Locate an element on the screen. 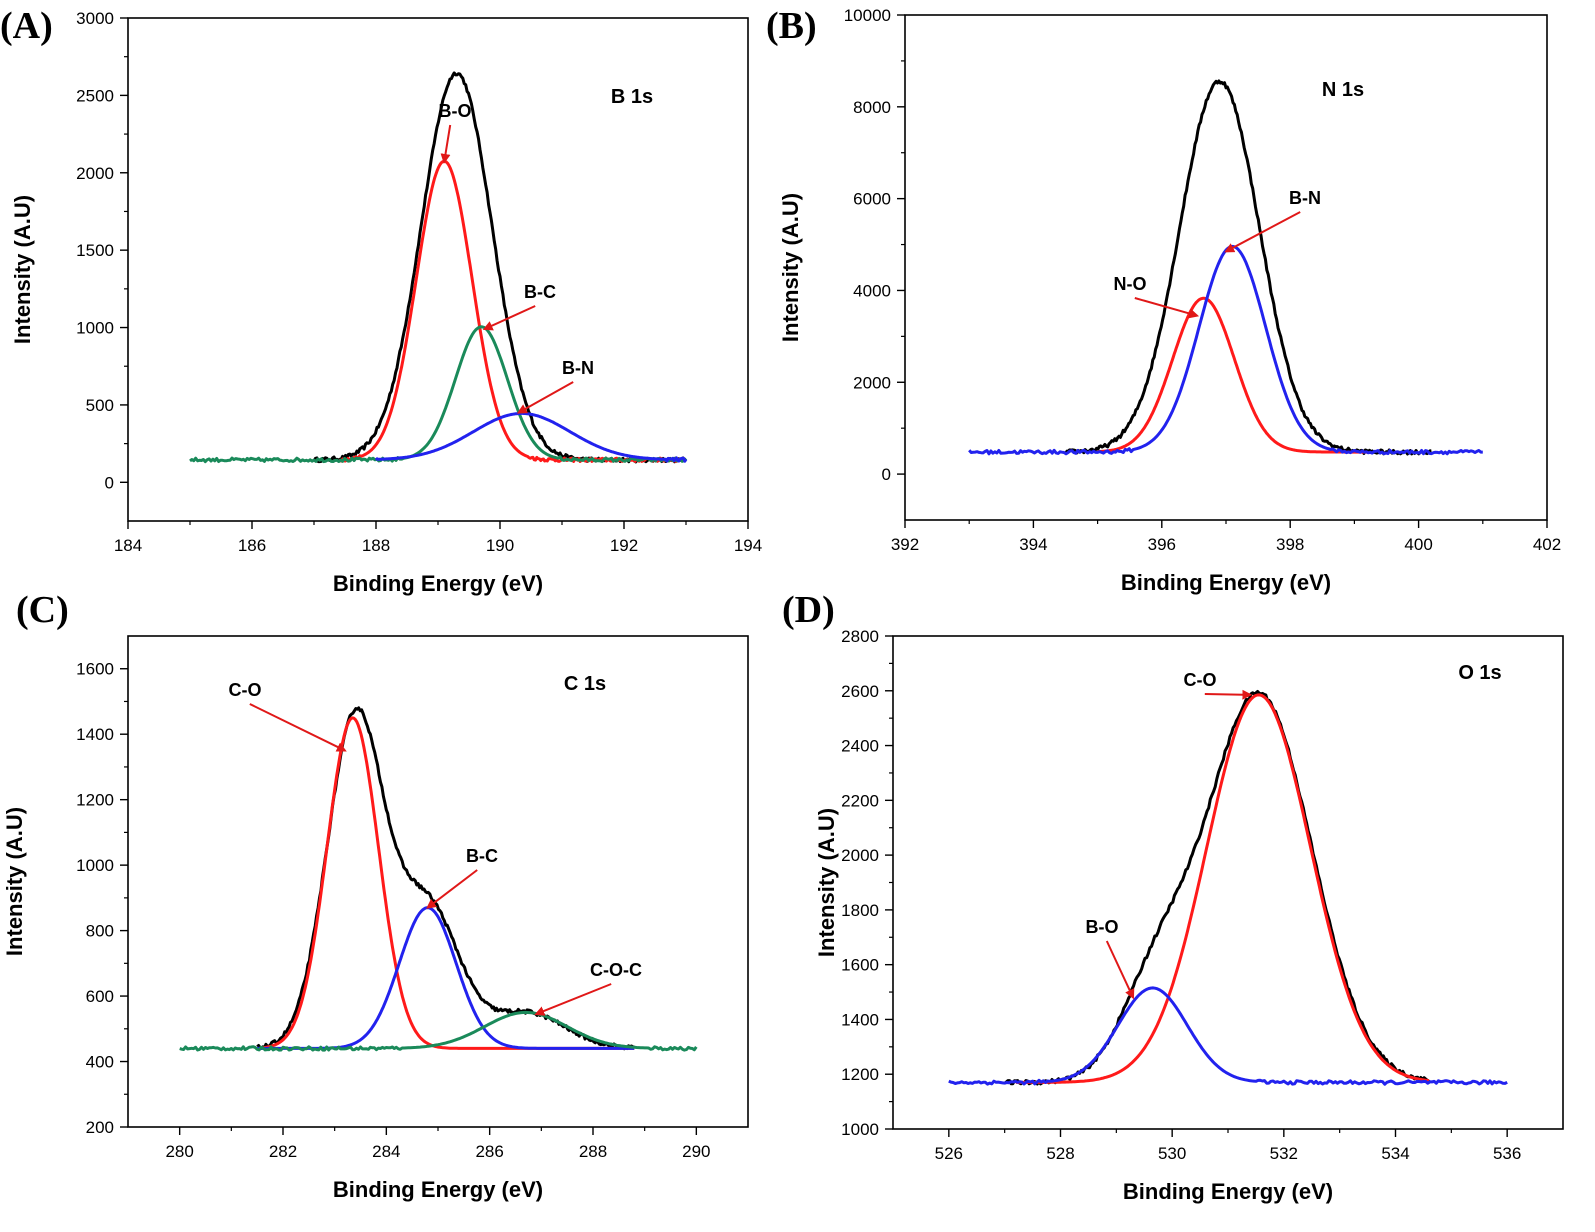 The width and height of the screenshot is (1595, 1232). chart-title: N 1s is located at coordinates (1343, 90).